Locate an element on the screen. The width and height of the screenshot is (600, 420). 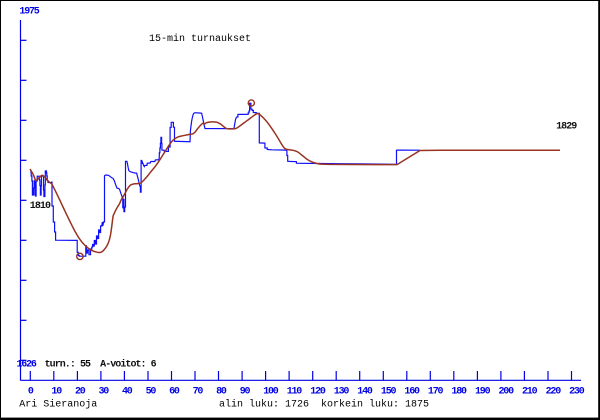
svg-text: 130 is located at coordinates (342, 392).